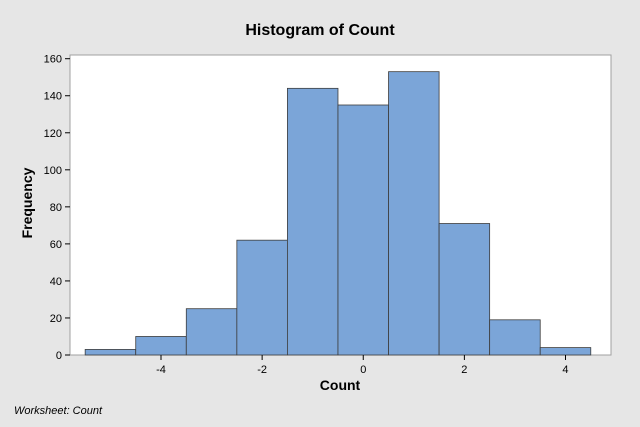 This screenshot has height=427, width=640. What do you see at coordinates (53, 134) in the screenshot?
I see `y-tick-label: 120` at bounding box center [53, 134].